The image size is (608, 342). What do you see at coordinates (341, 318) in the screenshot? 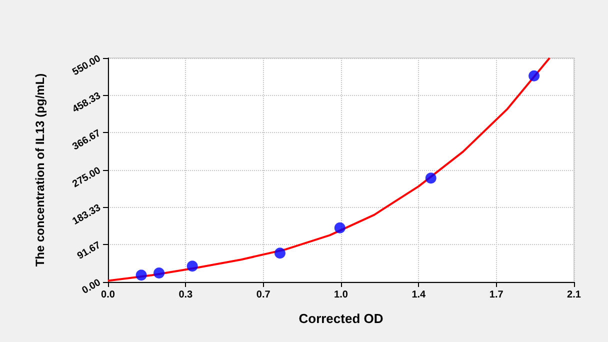
I see `x-axis-title: Corrected OD` at bounding box center [341, 318].